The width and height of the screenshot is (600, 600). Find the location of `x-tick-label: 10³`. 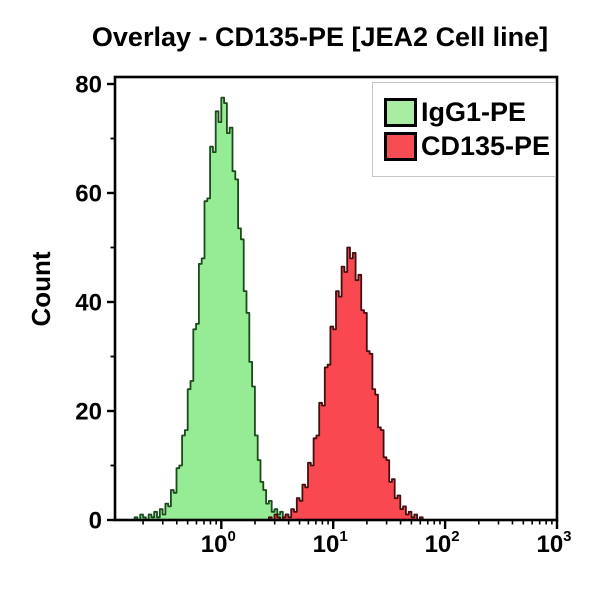

x-tick-label: 10³ is located at coordinates (553, 543).